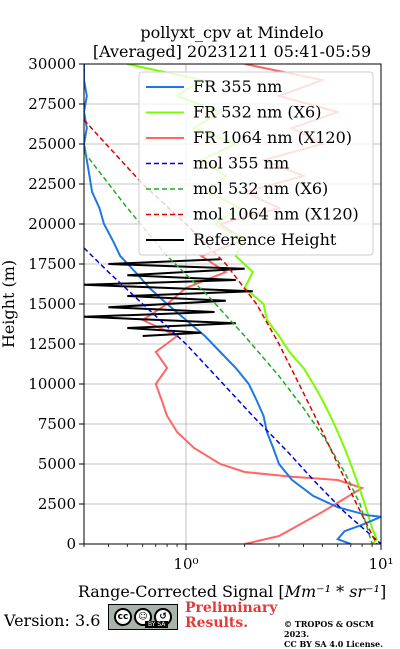  I want to click on y-tick-label: 7500, so click(57, 424).